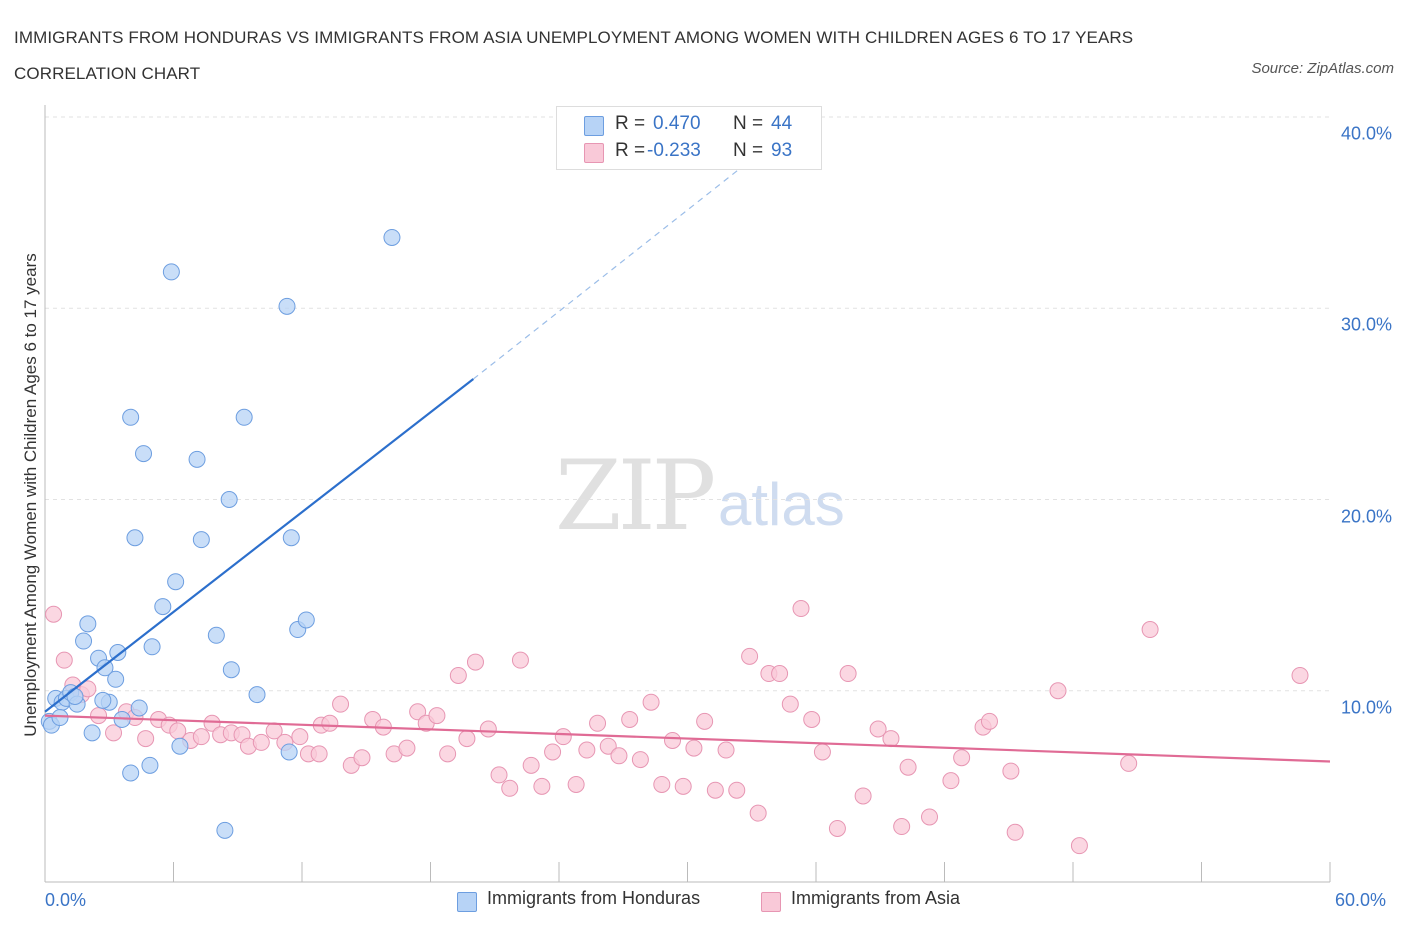 The image size is (1406, 930). Describe the element at coordinates (635, 496) in the screenshot. I see `watermark-zip: ZIP` at that location.